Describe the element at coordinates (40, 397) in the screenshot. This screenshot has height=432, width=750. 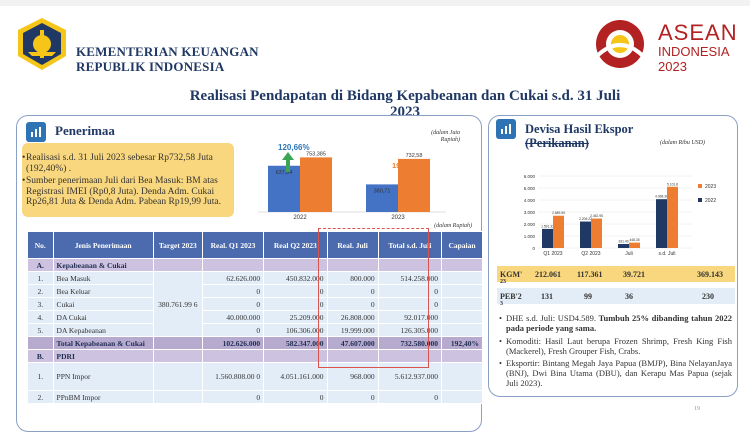
I see `cell: 2.` at that location.